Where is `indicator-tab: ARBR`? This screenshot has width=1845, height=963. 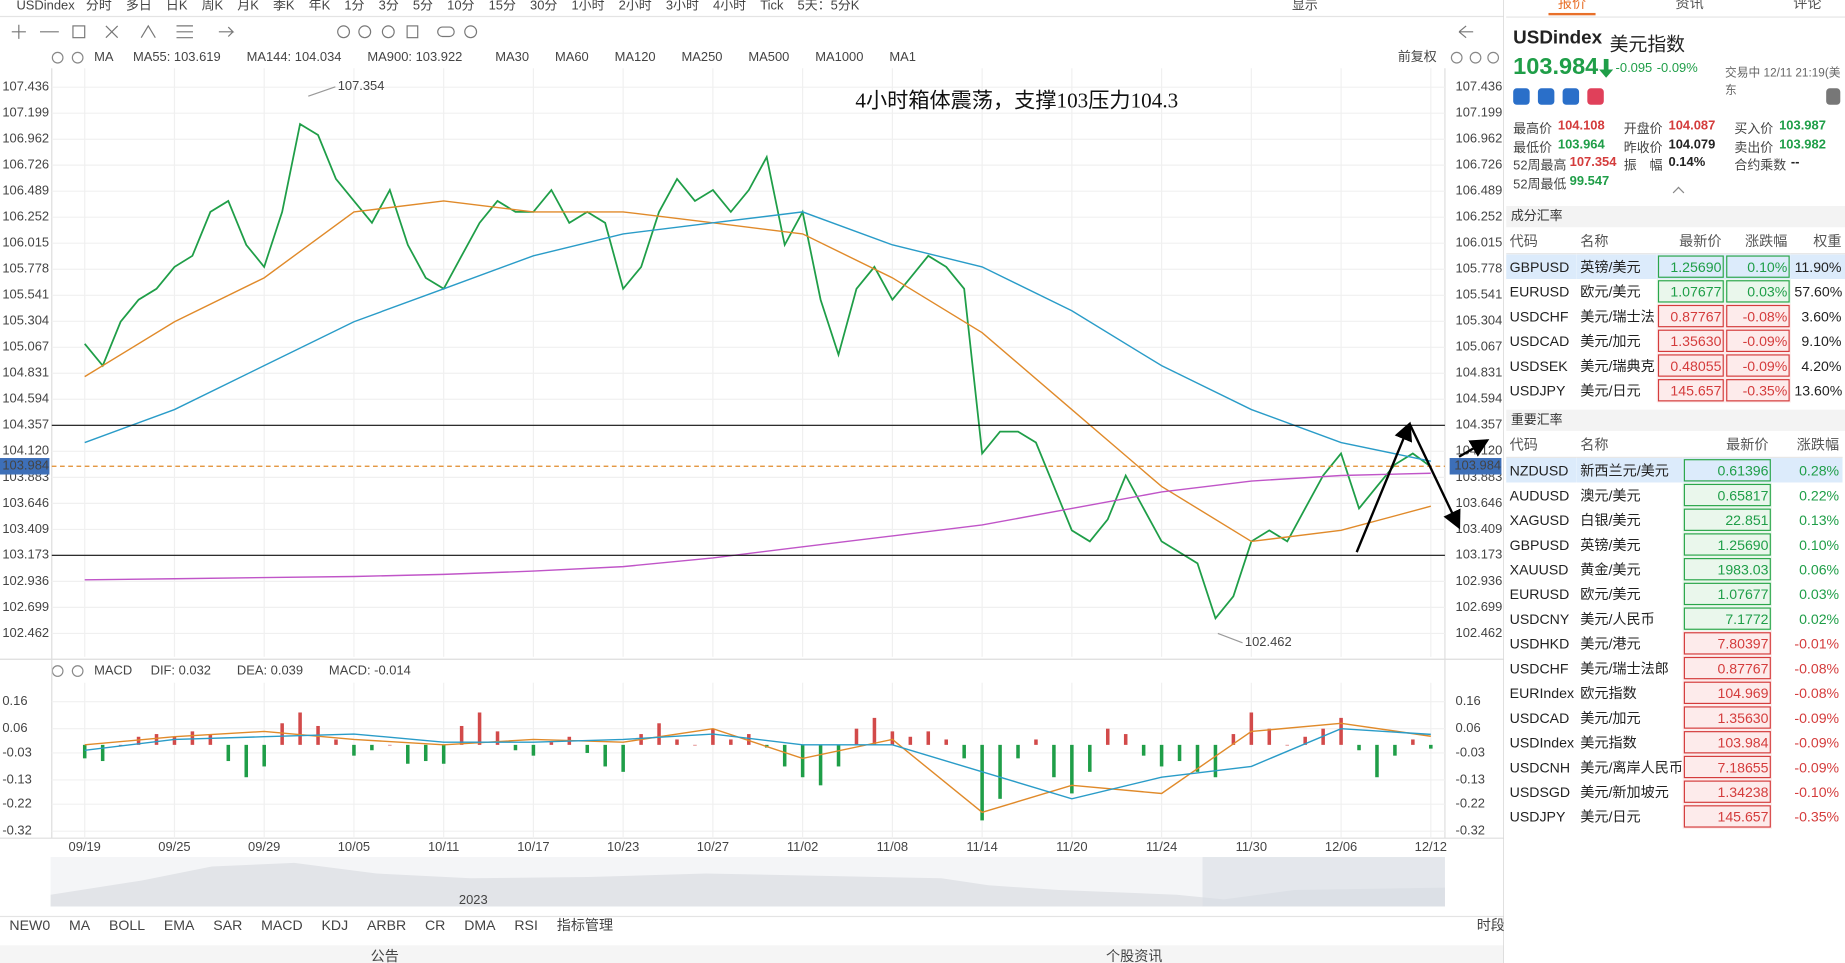
indicator-tab: ARBR is located at coordinates (386, 925).